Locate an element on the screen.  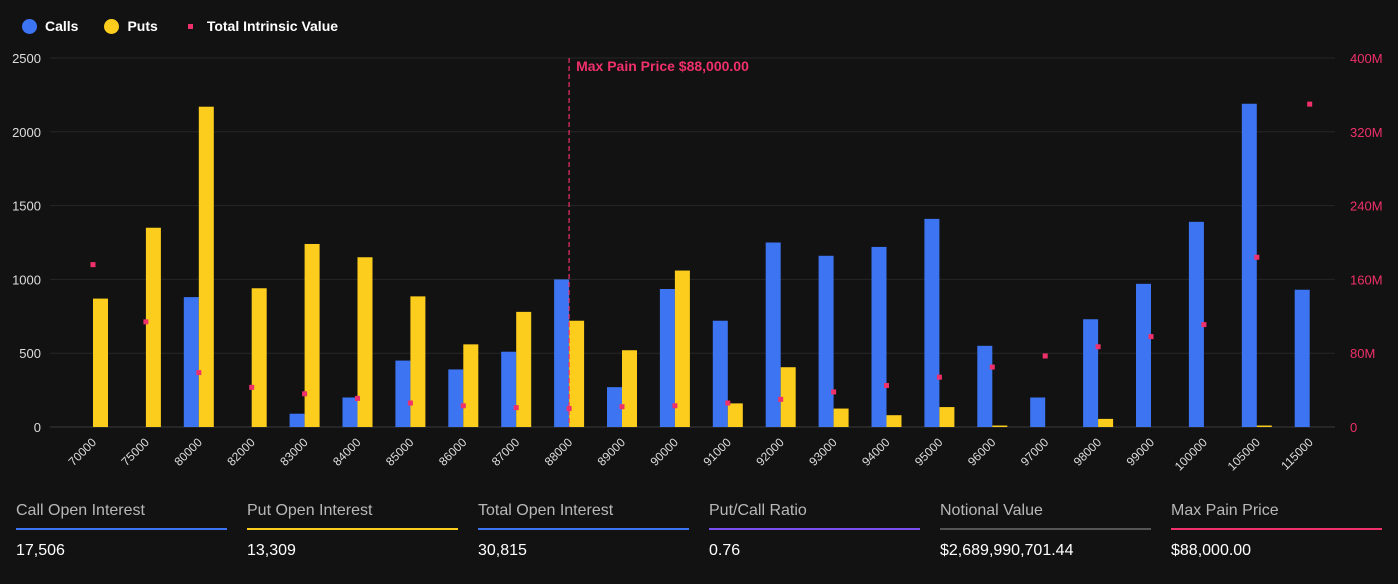
legend-calls-label: Calls is located at coordinates (62, 26).